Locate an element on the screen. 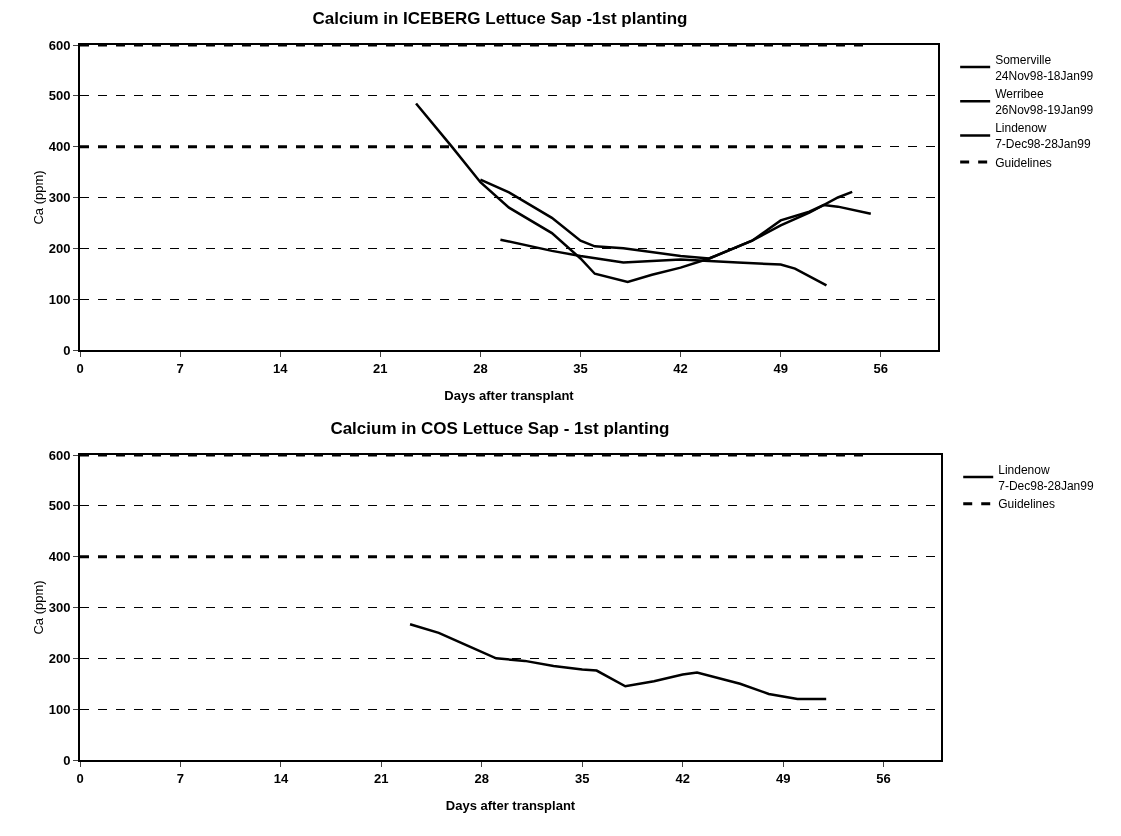 This screenshot has height=836, width=1121. chart-title: Calcium in ICEBERG Lettuce Sap -1st planting is located at coordinates (500, 19).